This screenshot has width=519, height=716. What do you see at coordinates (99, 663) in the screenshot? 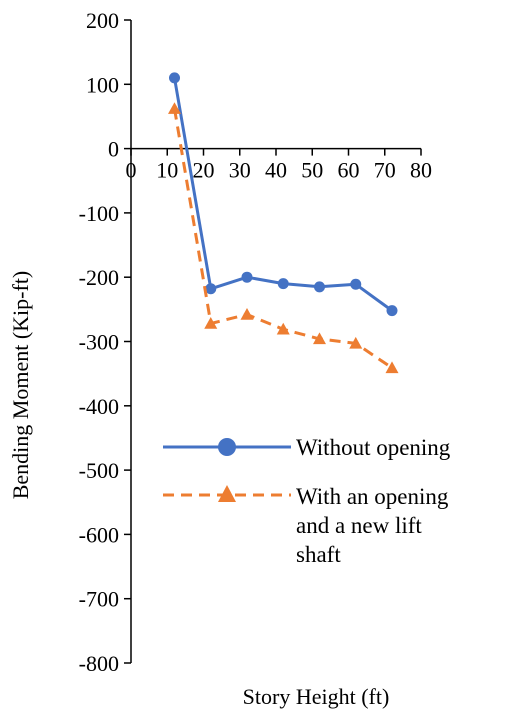
I see `y-tick-label: -800` at bounding box center [99, 663].